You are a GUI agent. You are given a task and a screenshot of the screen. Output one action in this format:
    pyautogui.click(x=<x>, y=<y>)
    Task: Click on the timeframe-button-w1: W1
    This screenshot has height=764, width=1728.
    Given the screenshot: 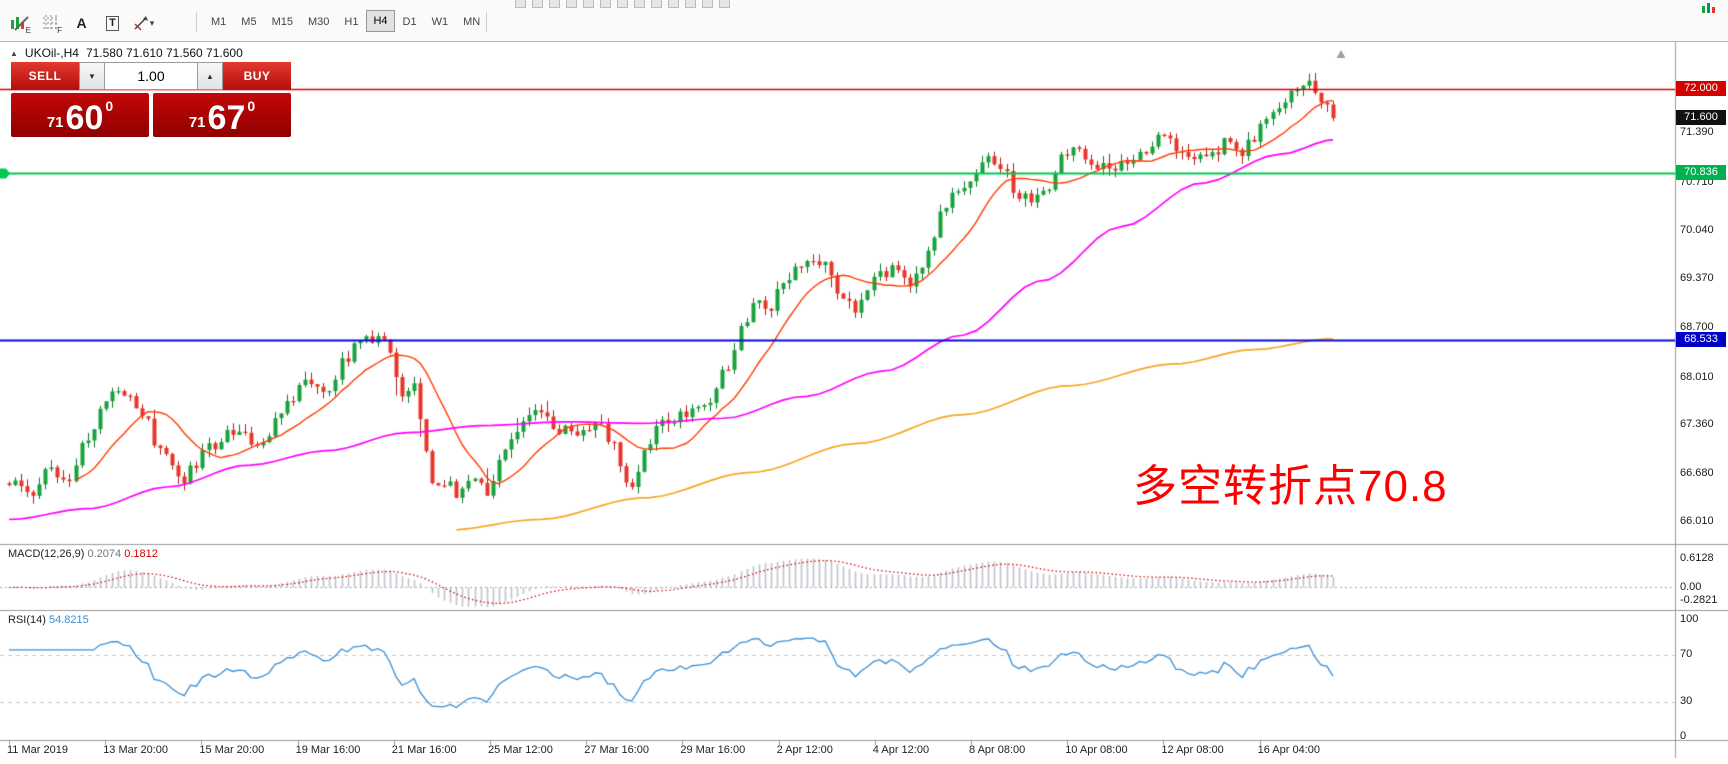 What is the action you would take?
    pyautogui.click(x=440, y=22)
    